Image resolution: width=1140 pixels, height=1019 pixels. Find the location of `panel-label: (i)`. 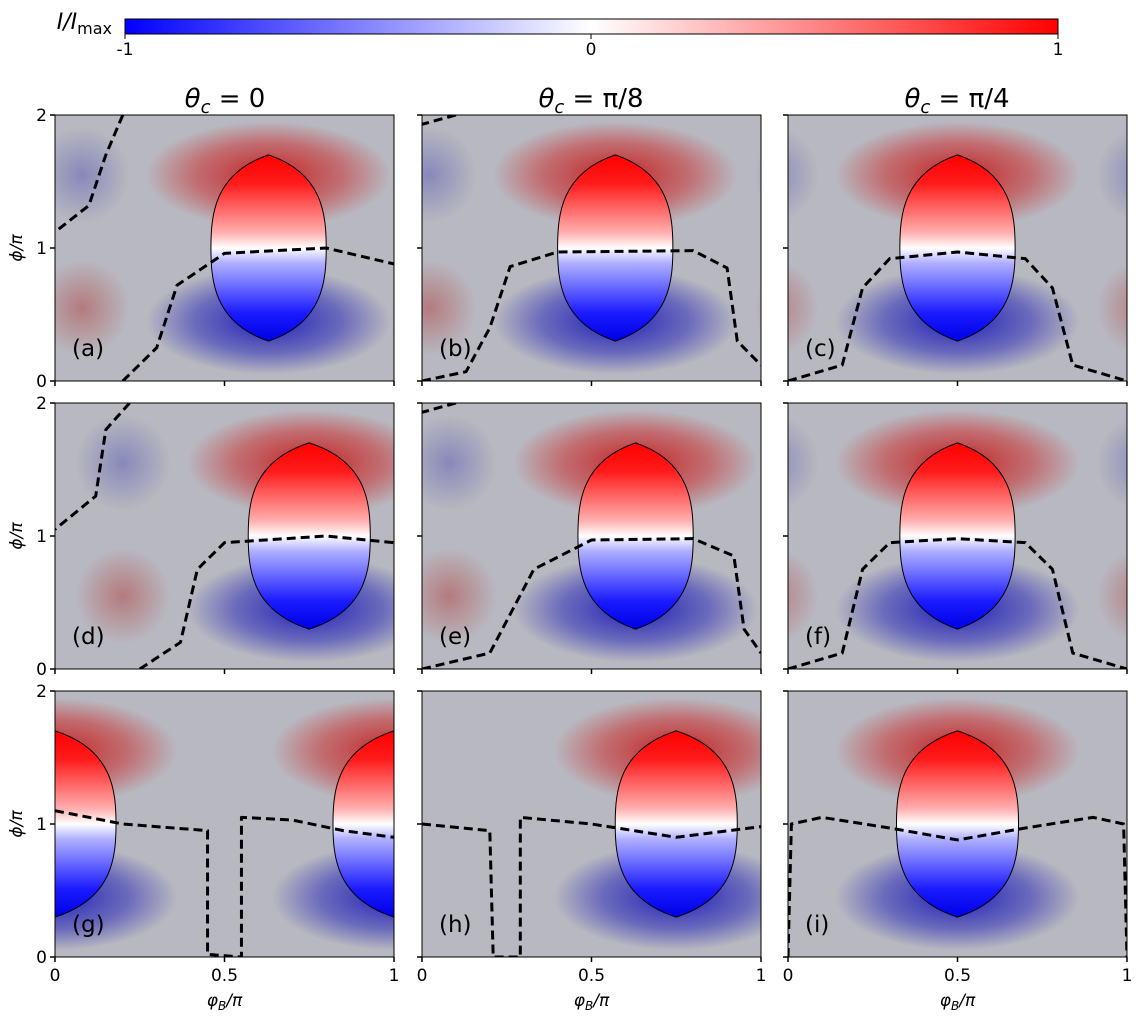

panel-label: (i) is located at coordinates (817, 925).